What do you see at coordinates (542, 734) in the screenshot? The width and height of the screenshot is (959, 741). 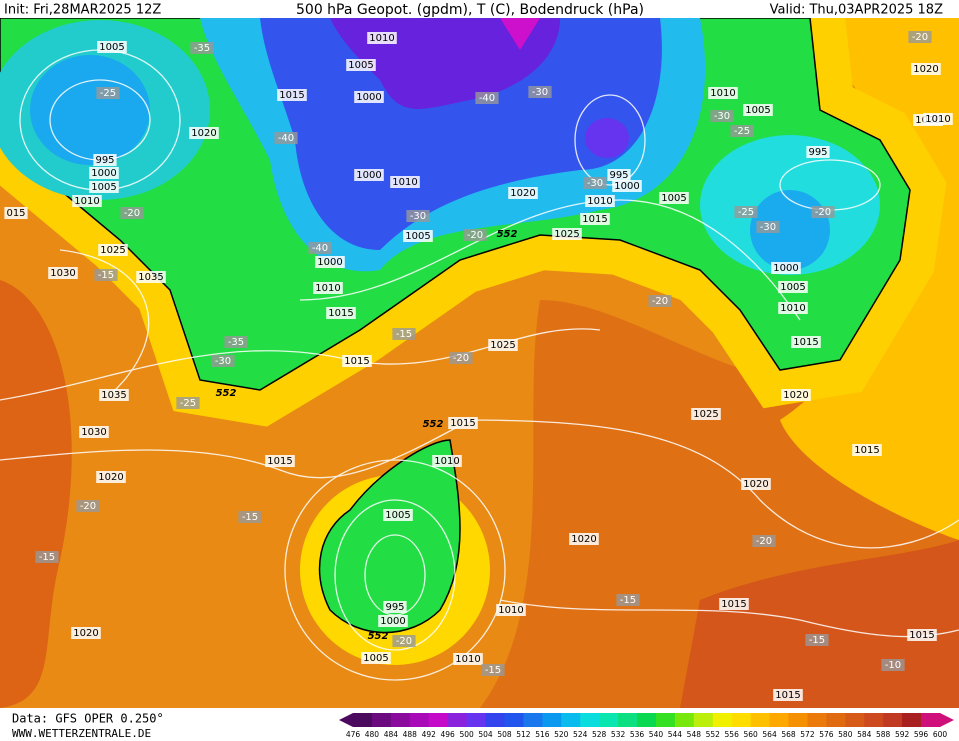 I see `colorbar-label: 516` at bounding box center [542, 734].